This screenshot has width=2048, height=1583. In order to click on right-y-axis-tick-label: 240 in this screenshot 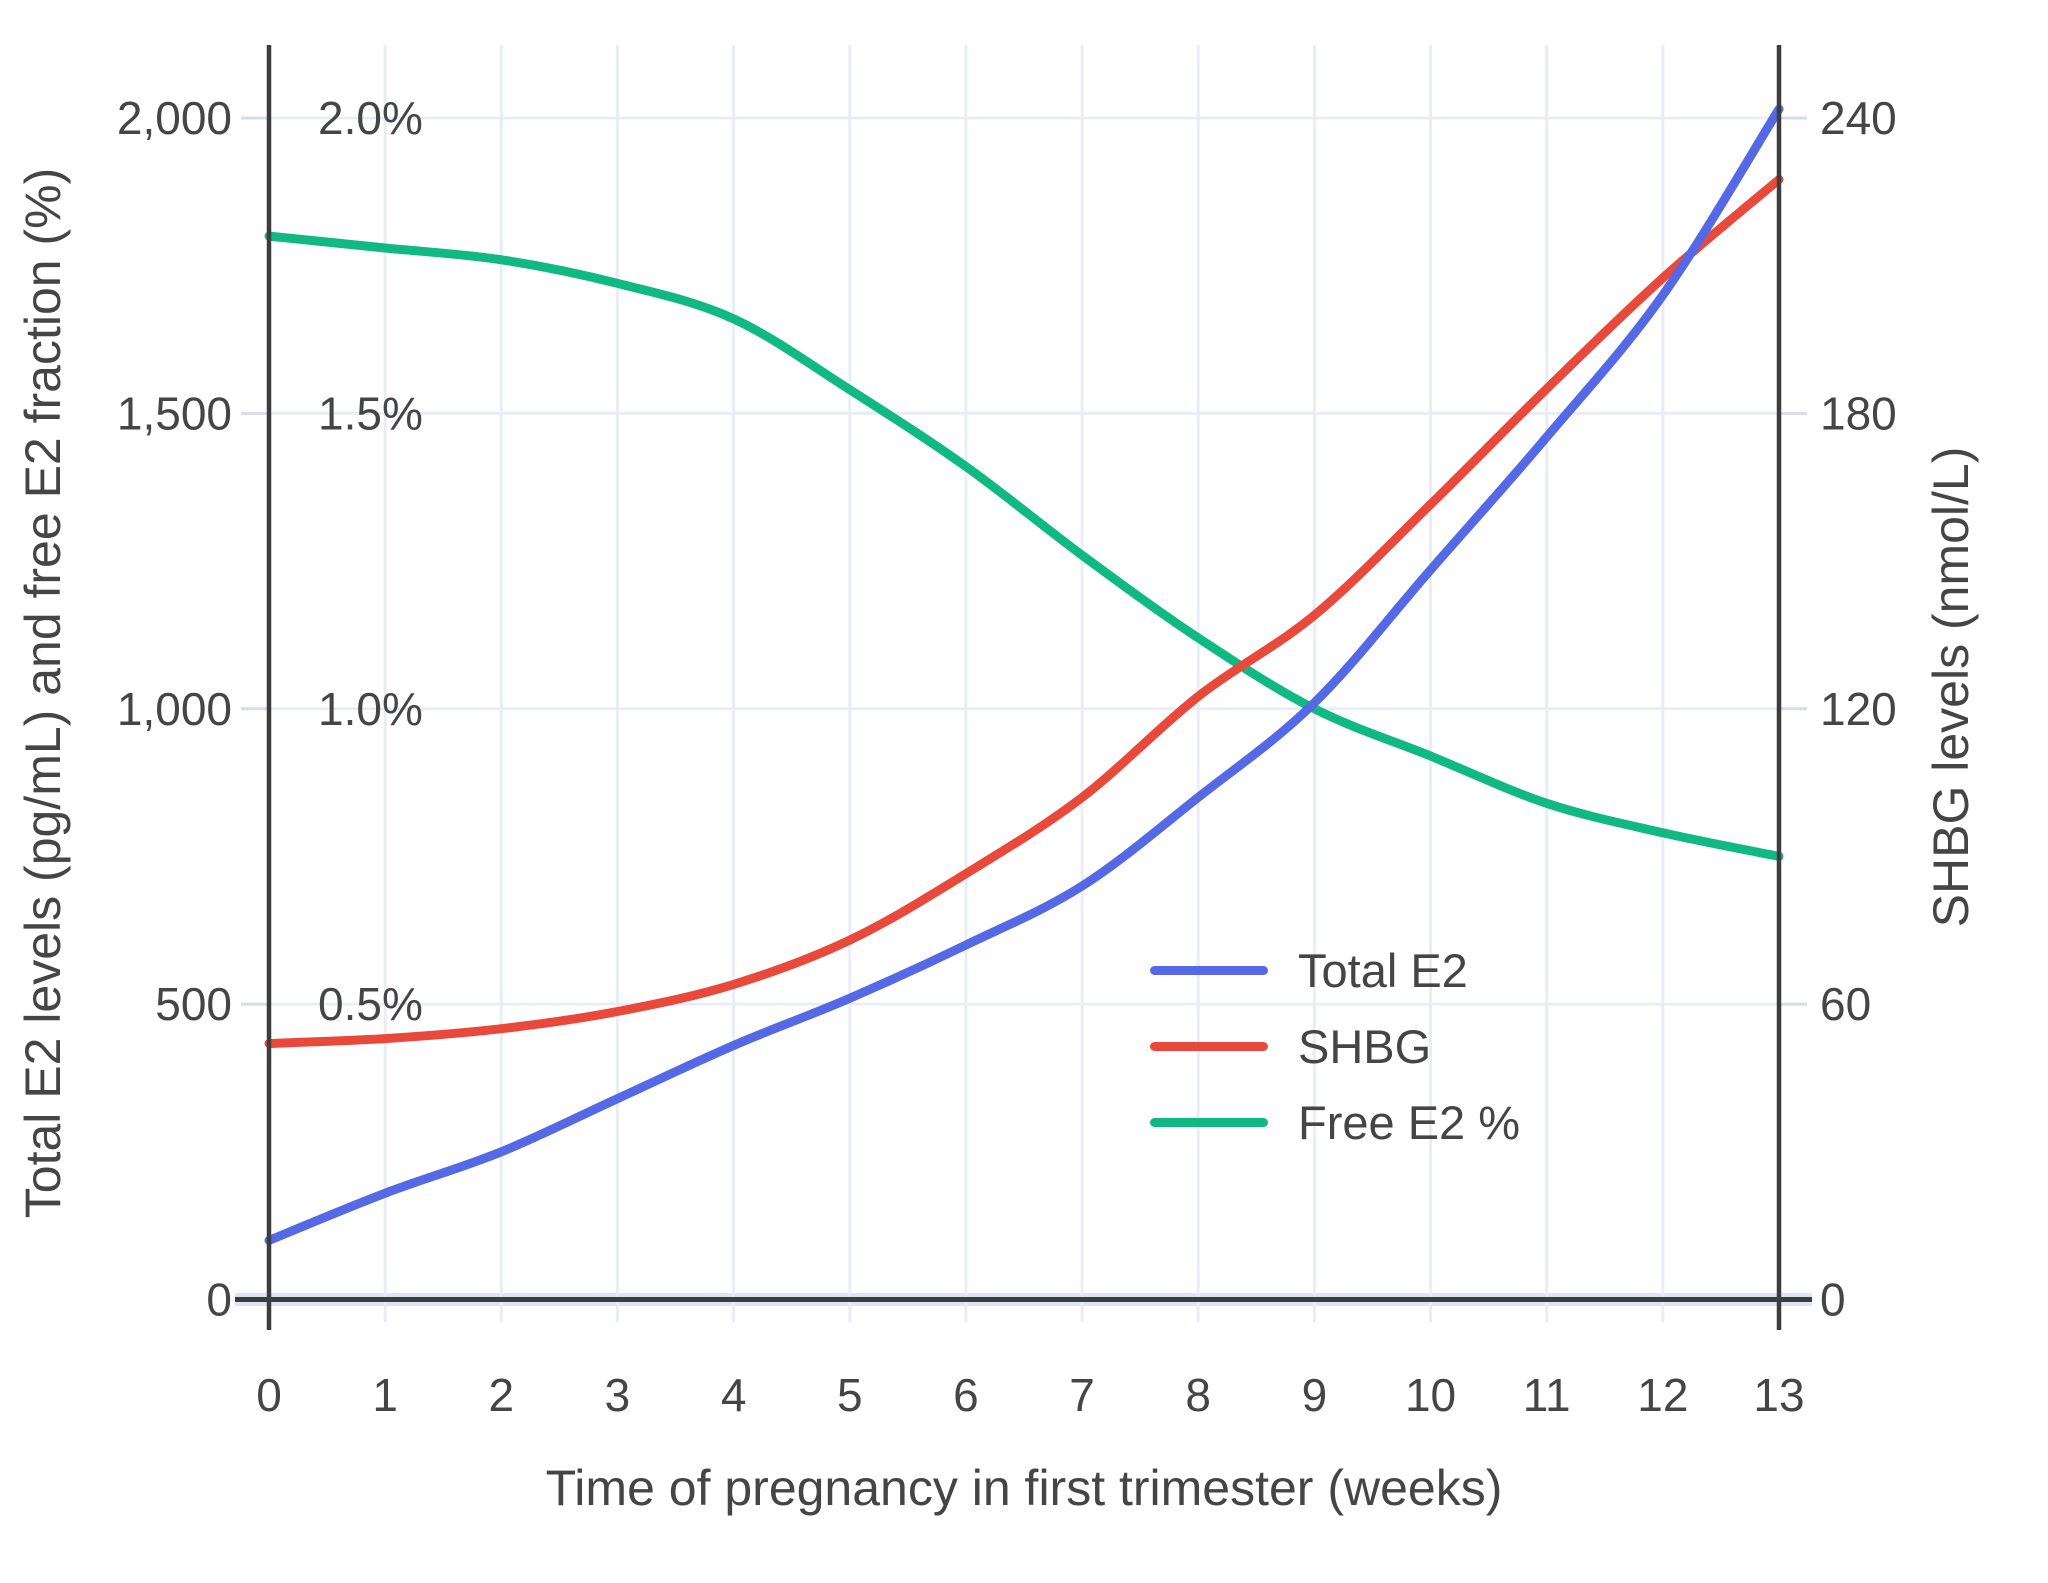, I will do `click(1858, 118)`.